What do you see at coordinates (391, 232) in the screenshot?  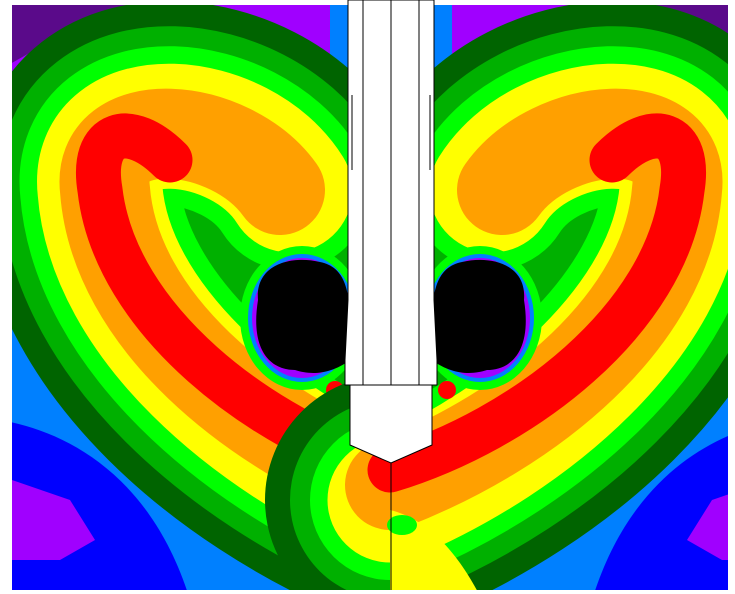 I see `tool` at bounding box center [391, 232].